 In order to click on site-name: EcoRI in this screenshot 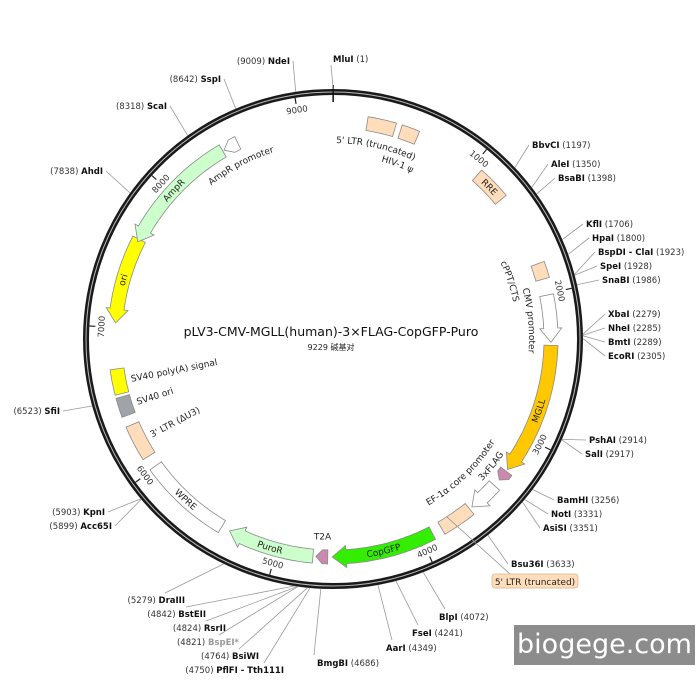, I will do `click(621, 357)`.